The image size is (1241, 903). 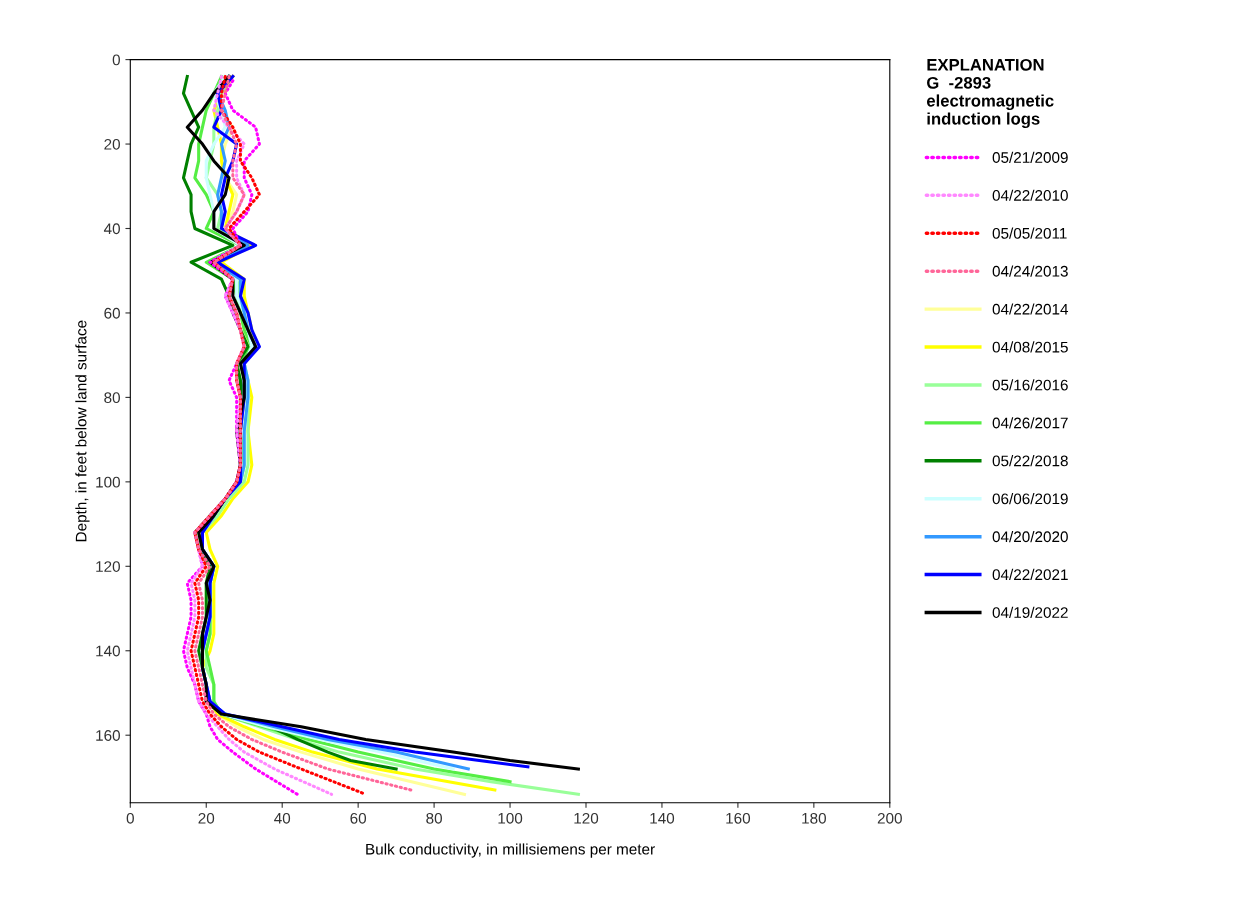 I want to click on legend-label: 04/19/2022, so click(x=1030, y=612).